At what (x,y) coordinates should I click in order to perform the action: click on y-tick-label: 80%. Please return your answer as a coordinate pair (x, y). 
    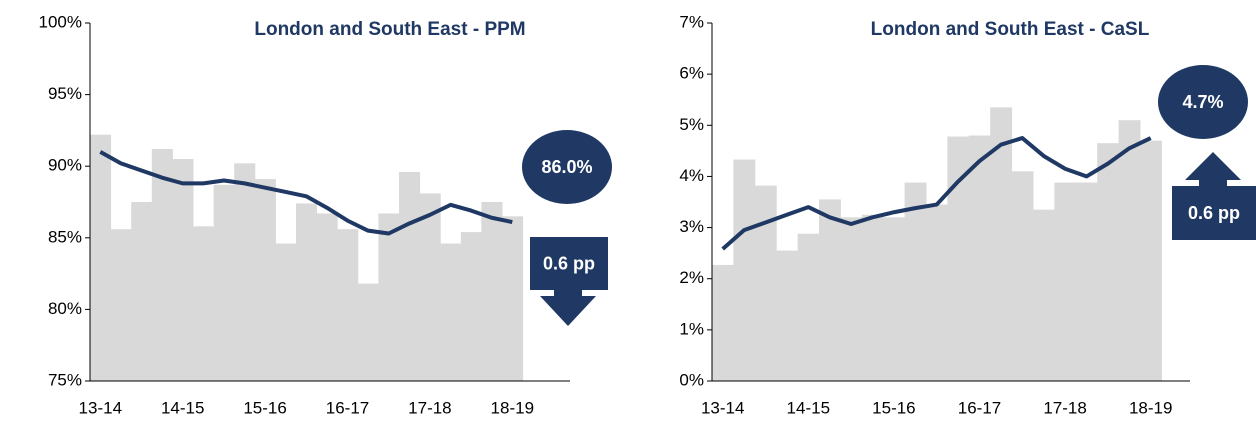
    Looking at the image, I should click on (65, 308).